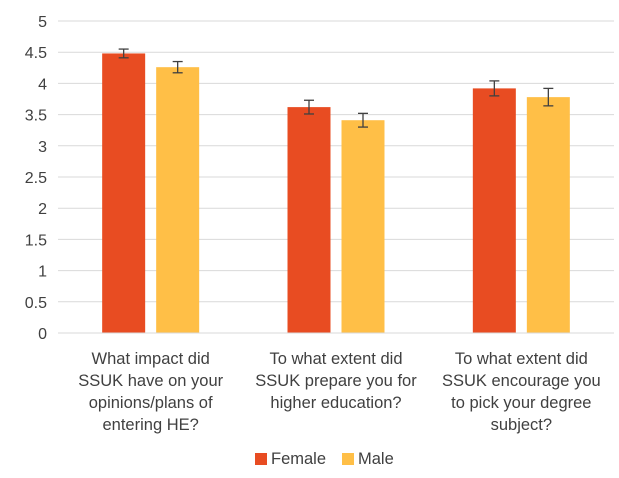 The image size is (619, 478). I want to click on legend-swatch-female, so click(261, 459).